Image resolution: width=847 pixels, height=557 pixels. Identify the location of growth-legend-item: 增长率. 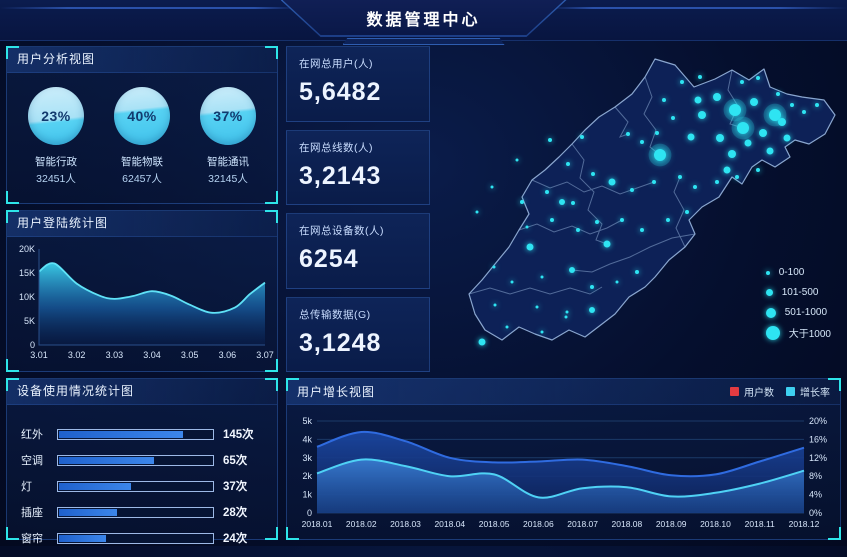
(808, 391).